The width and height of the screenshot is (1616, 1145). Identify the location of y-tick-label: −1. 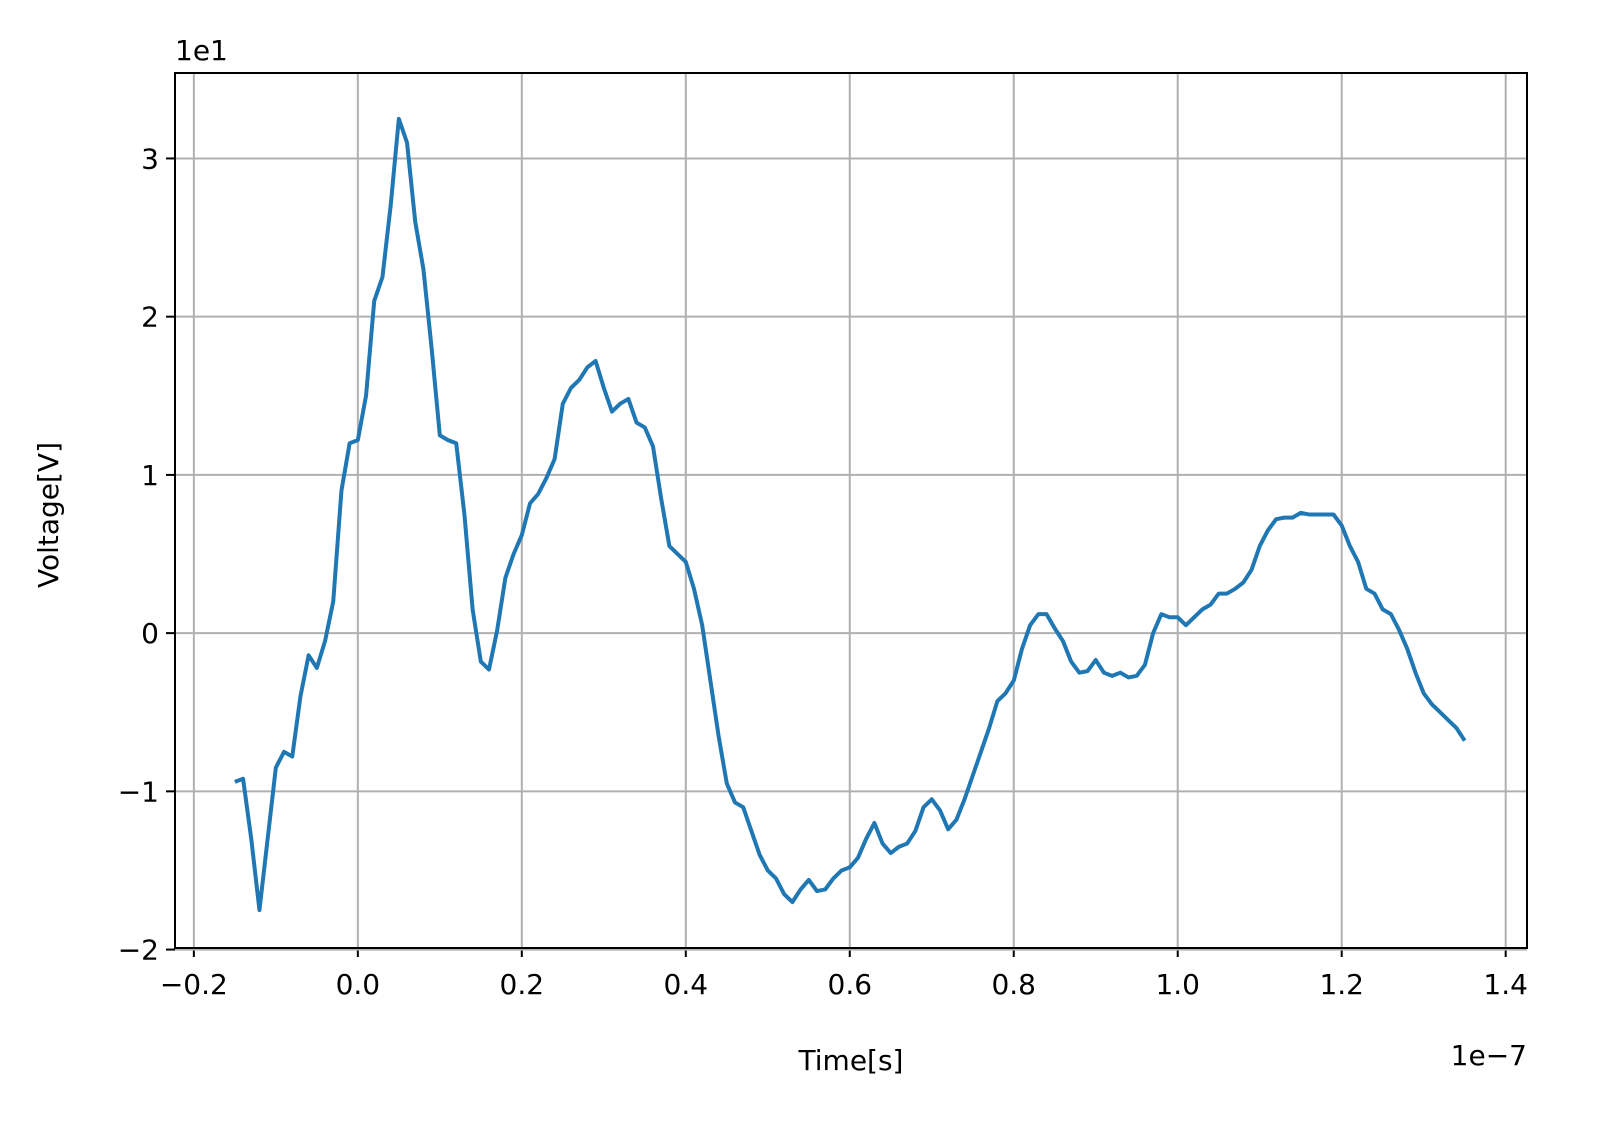
(138, 791).